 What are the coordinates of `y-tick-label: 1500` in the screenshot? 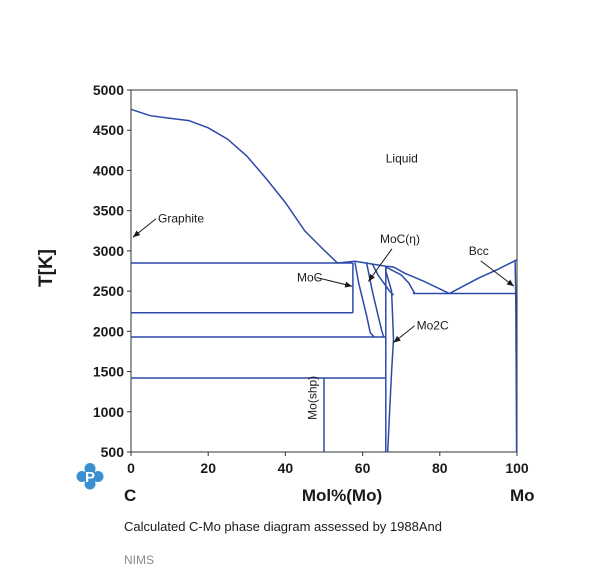 It's located at (108, 372).